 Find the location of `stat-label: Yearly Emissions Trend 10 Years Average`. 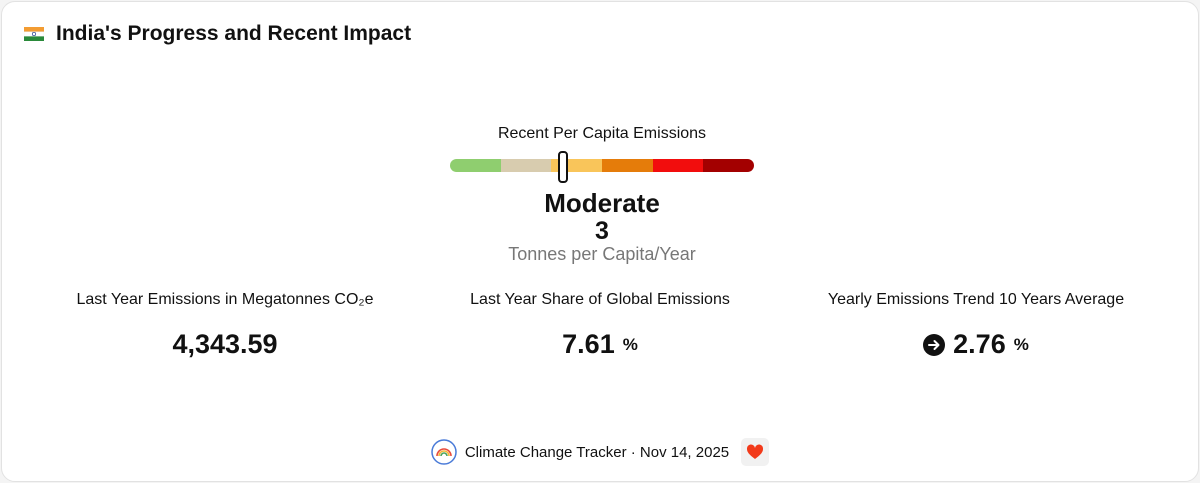

stat-label: Yearly Emissions Trend 10 Years Average is located at coordinates (976, 299).